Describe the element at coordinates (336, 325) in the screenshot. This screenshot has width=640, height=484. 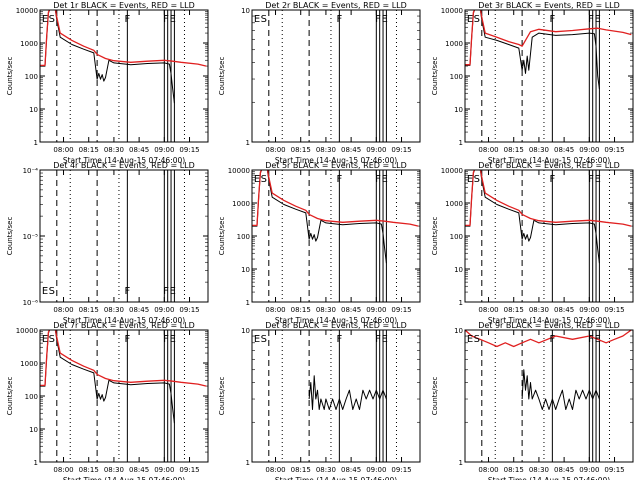
I see `panel-title: Det 8r BLACK = Events, RED = LLD` at that location.